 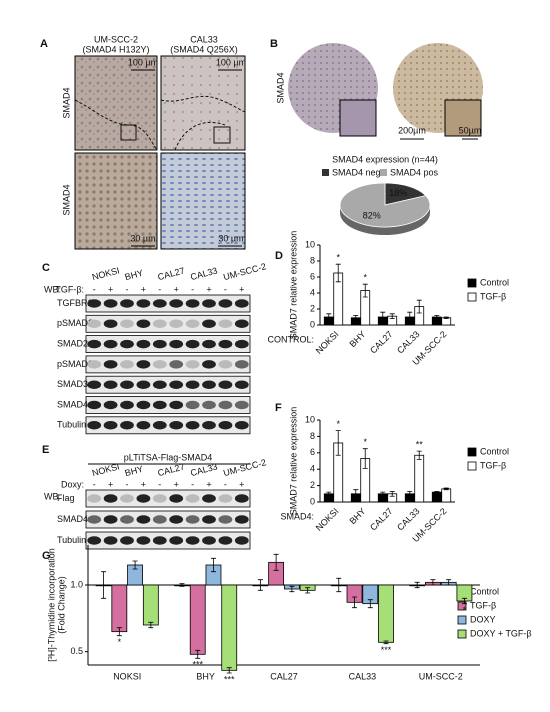 What do you see at coordinates (365, 278) in the screenshot?
I see `significance: *` at bounding box center [365, 278].